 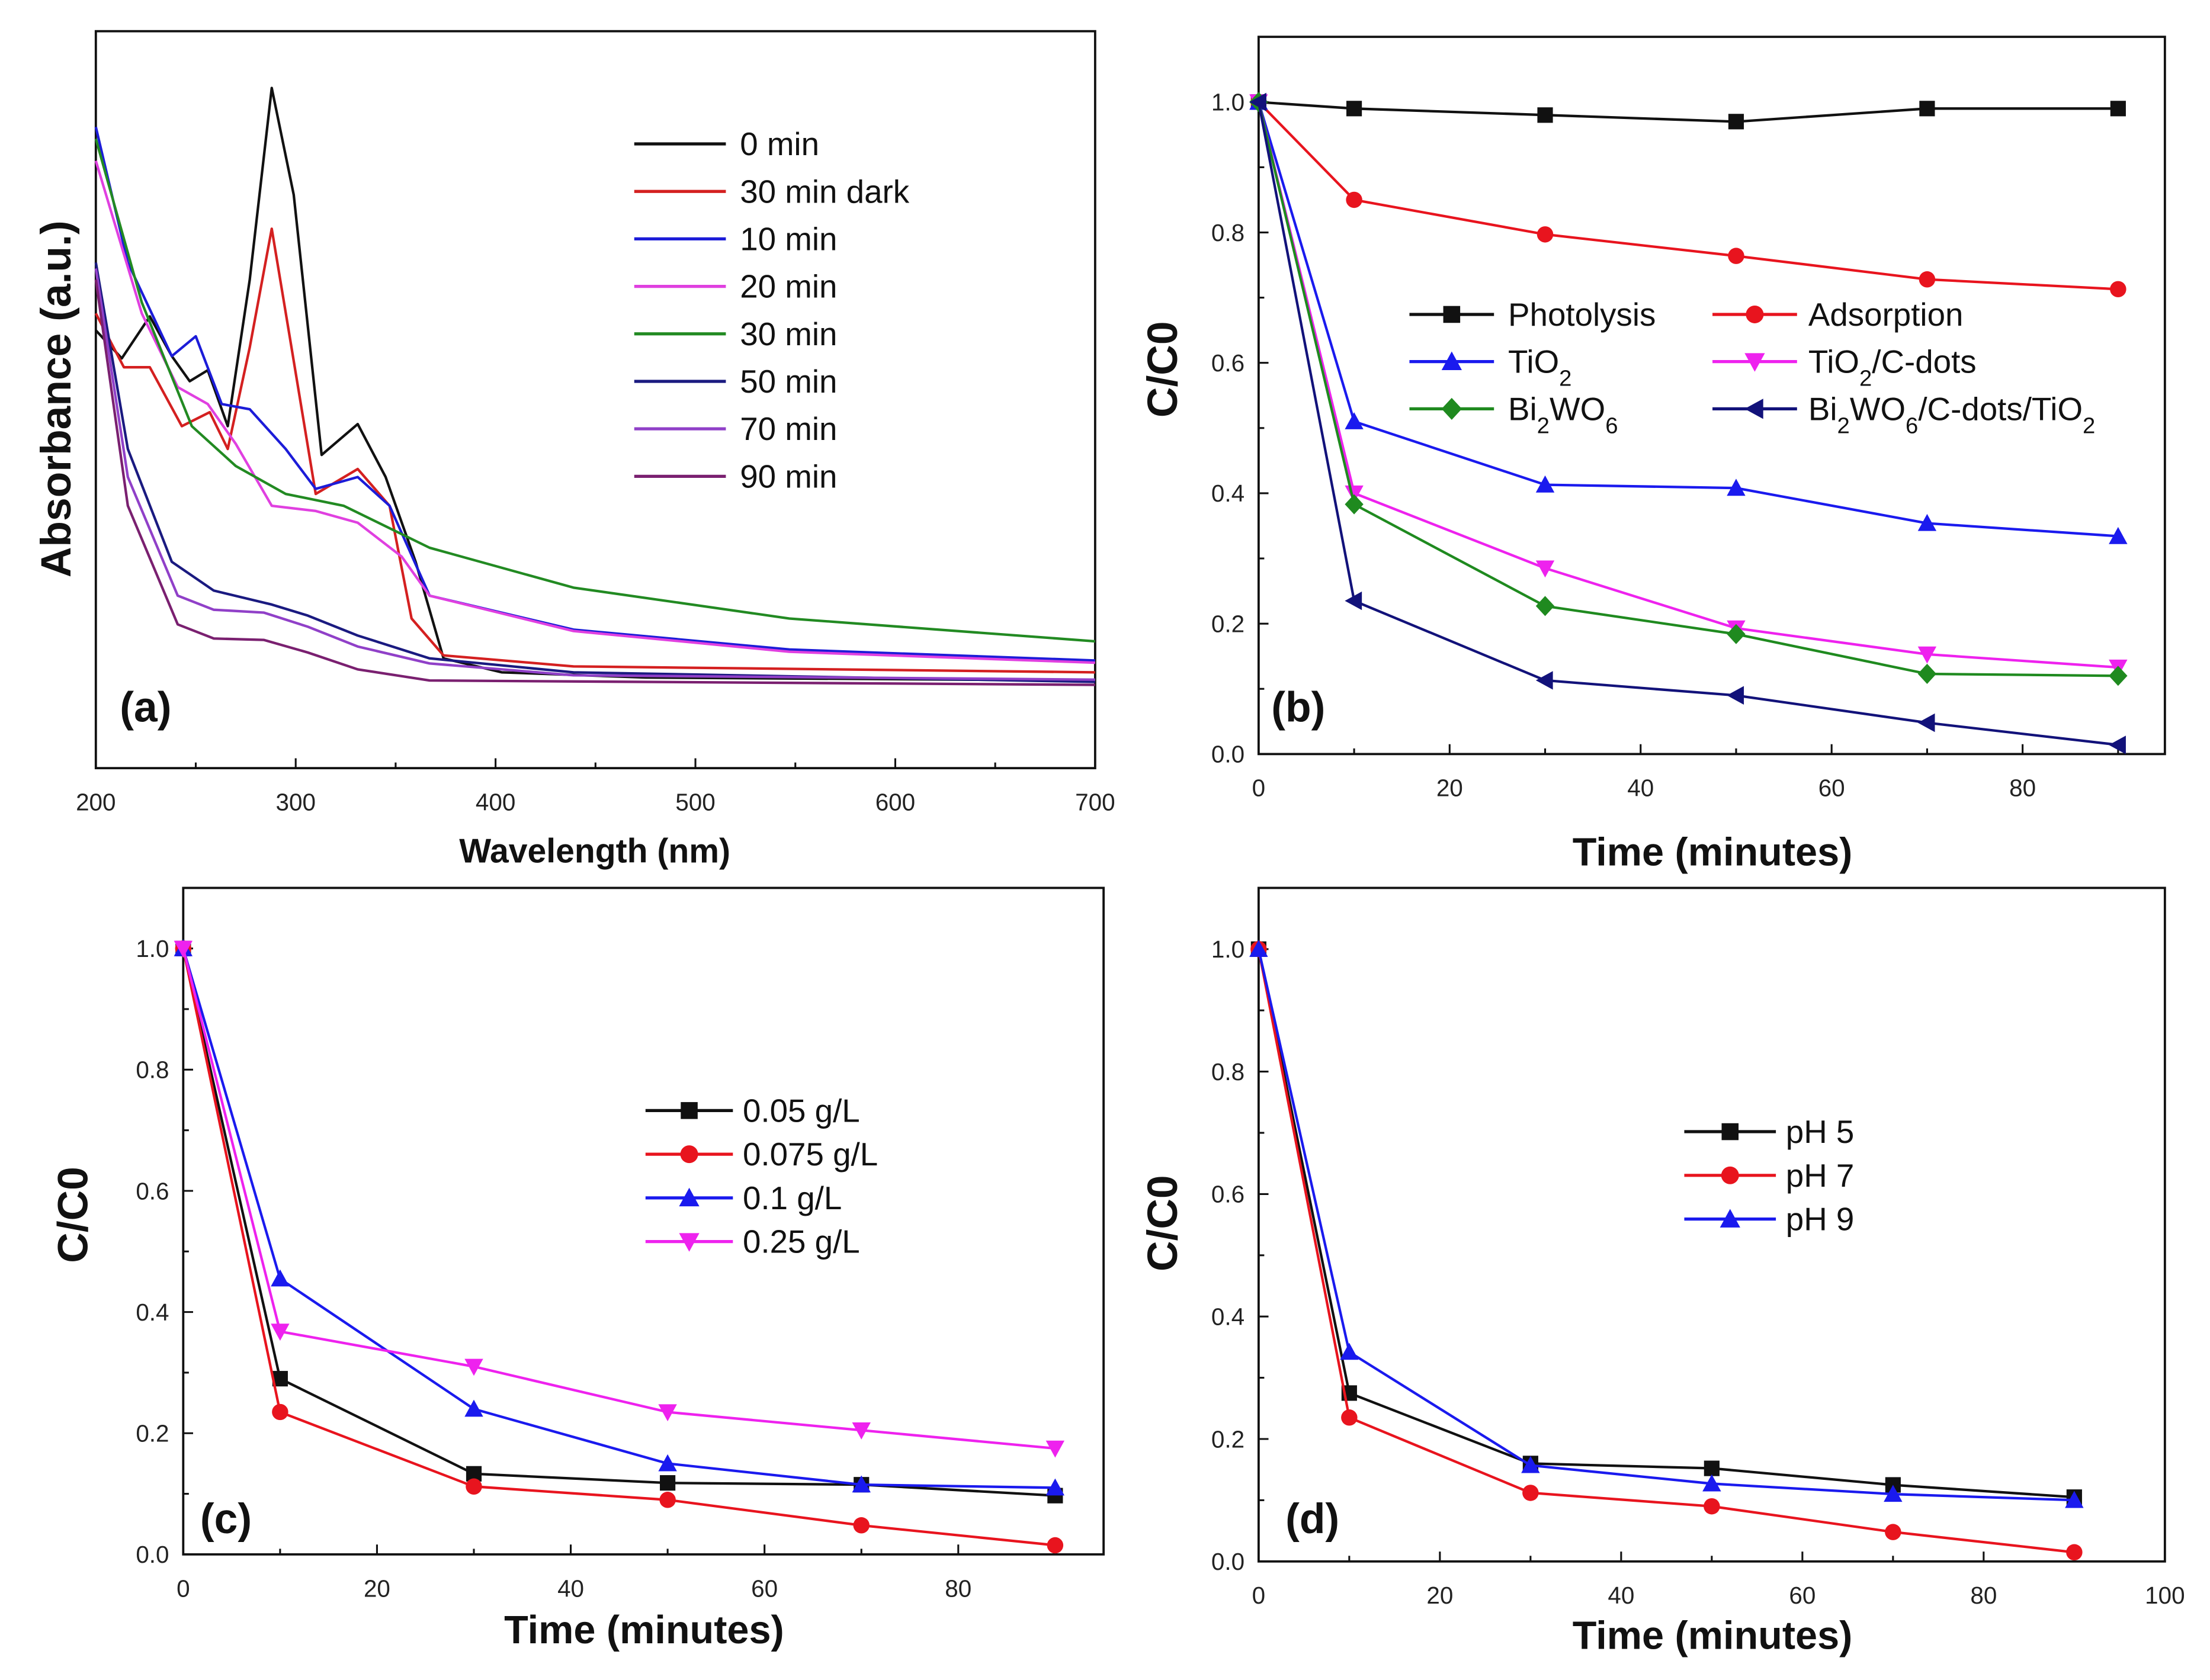 I want to click on legend-label: Bi2WO6, so click(x=1563, y=414).